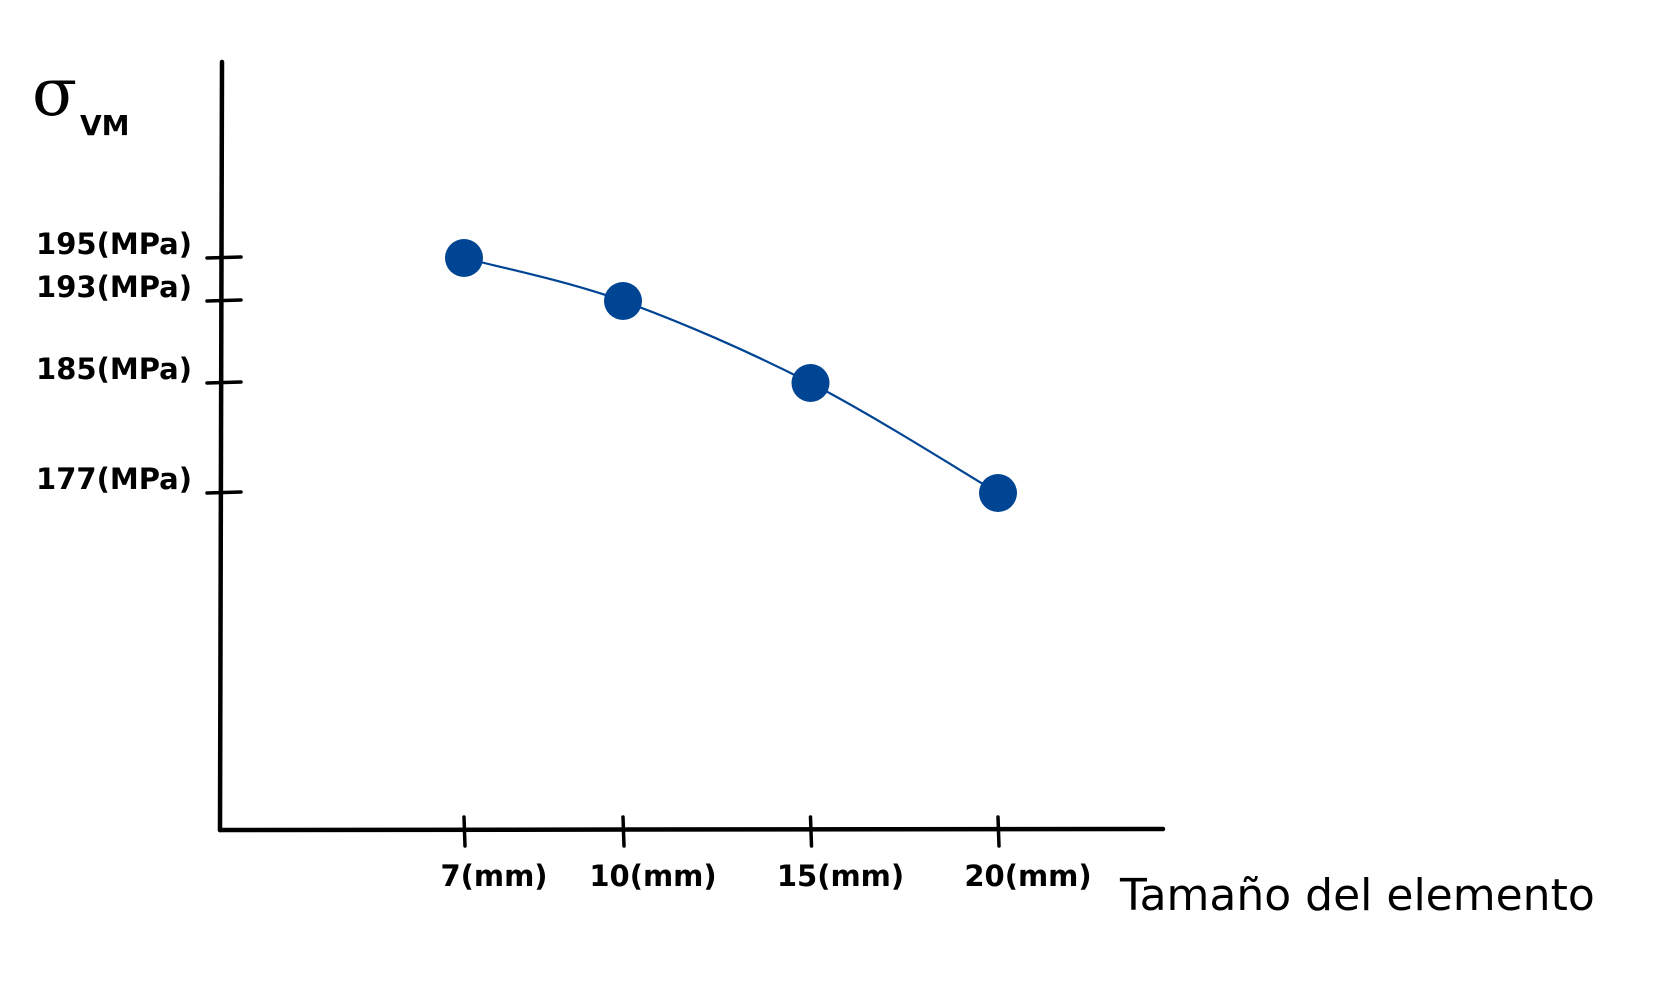 The height and width of the screenshot is (1000, 1659). What do you see at coordinates (114, 369) in the screenshot?
I see `y-tick-label-2: 185(MPa)` at bounding box center [114, 369].